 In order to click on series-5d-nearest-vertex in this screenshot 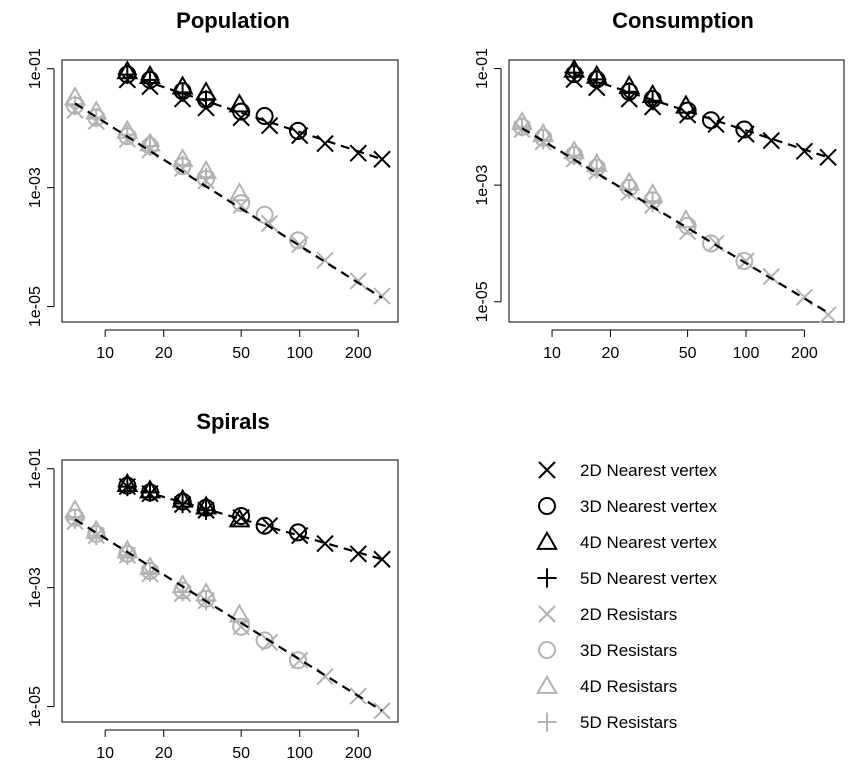, I will do `click(613, 87)`.